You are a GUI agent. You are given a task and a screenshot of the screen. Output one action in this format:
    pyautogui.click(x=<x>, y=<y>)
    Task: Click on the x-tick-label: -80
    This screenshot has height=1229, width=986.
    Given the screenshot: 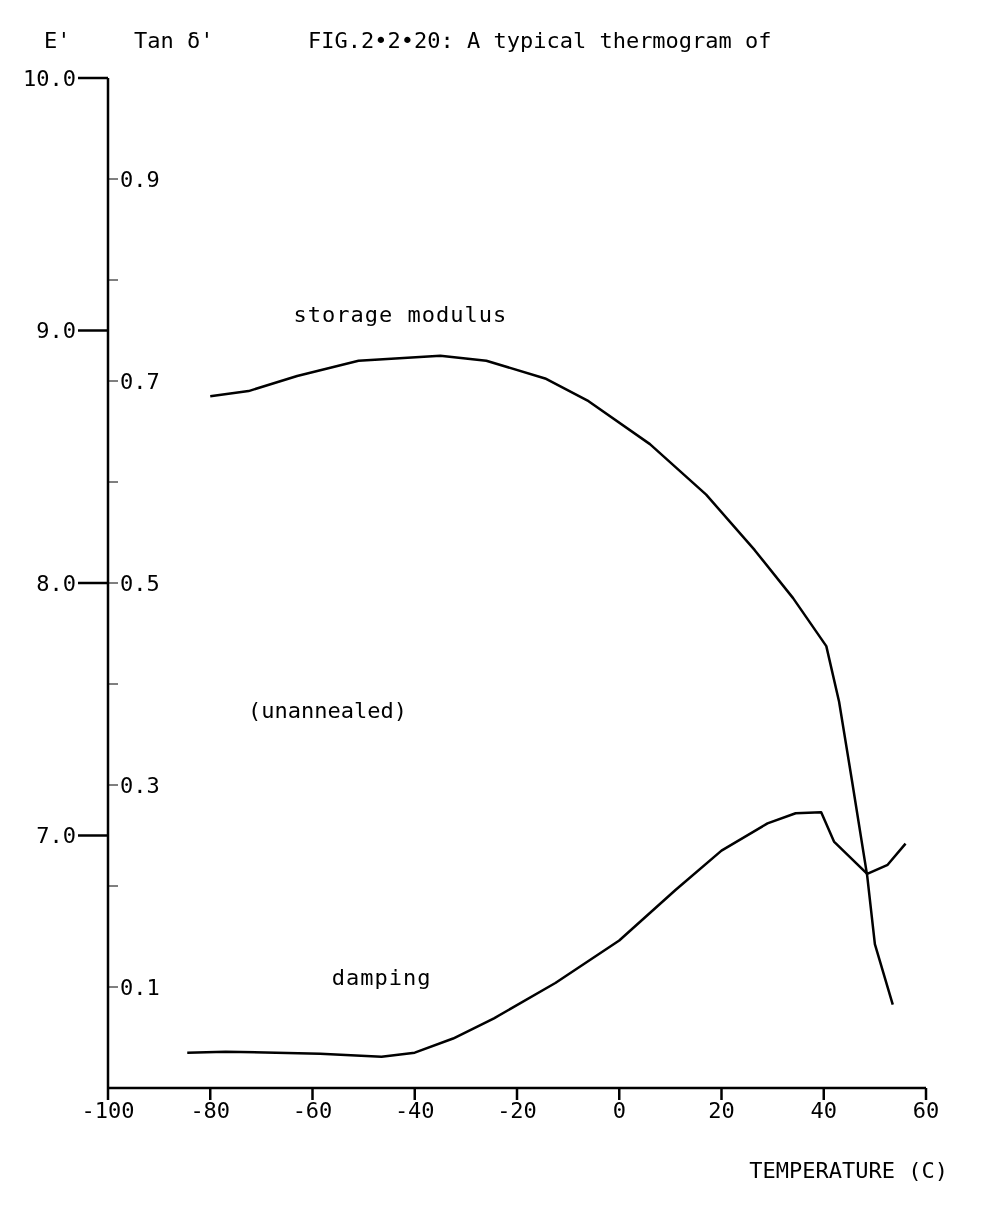 What is the action you would take?
    pyautogui.click(x=210, y=1110)
    